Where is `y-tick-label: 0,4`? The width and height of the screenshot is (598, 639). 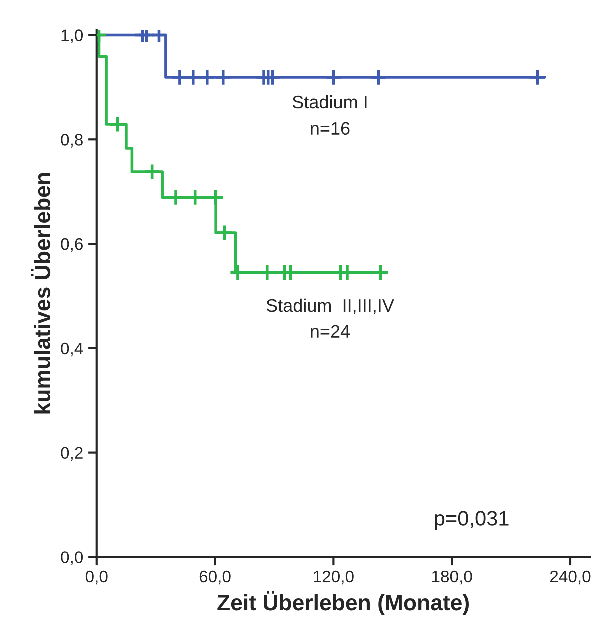
y-tick-label: 0,4 is located at coordinates (72, 349).